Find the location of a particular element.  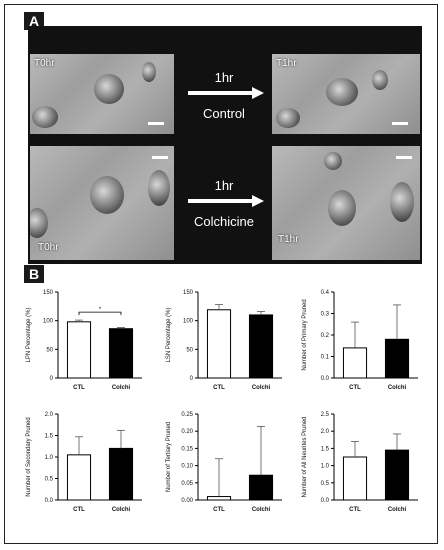

significance-star: * is located at coordinates (100, 310).